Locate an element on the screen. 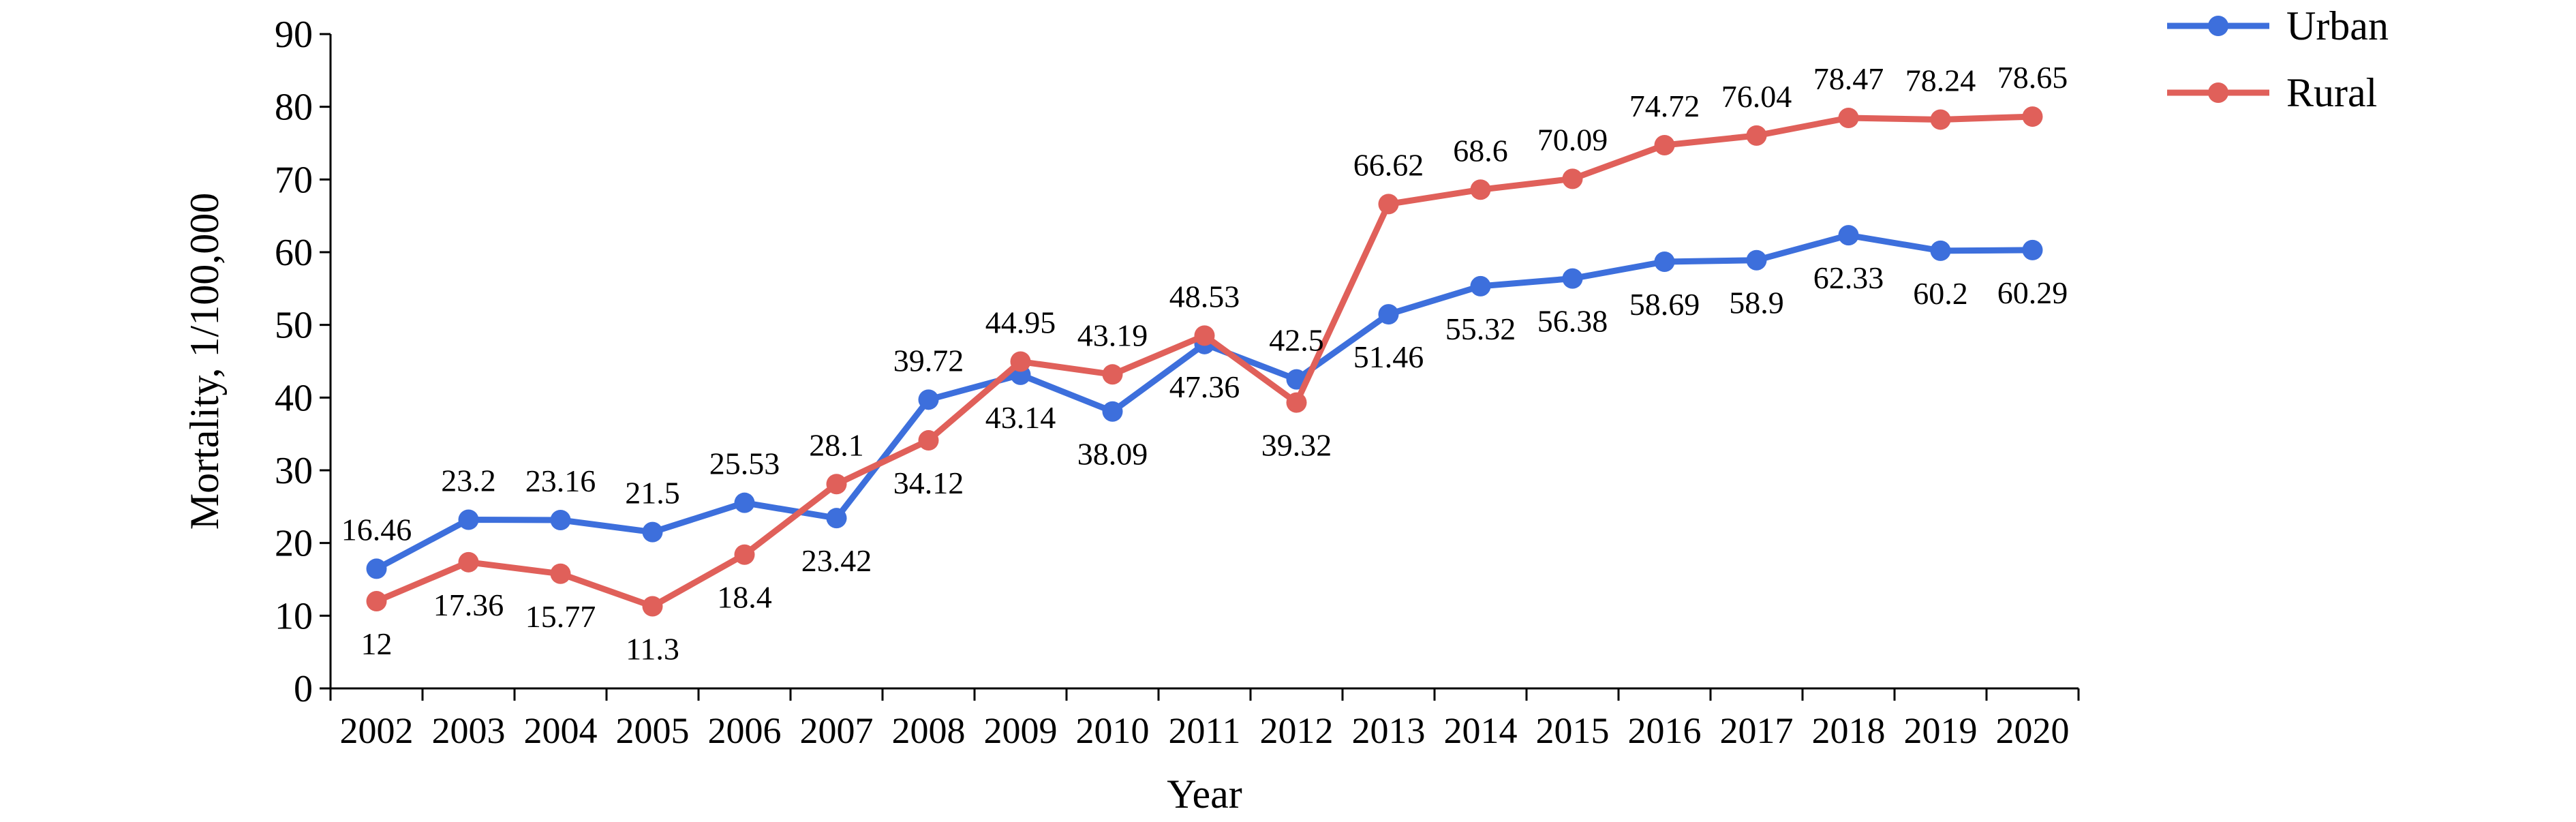 This screenshot has height=822, width=2576. data-label: 39.72 is located at coordinates (928, 360).